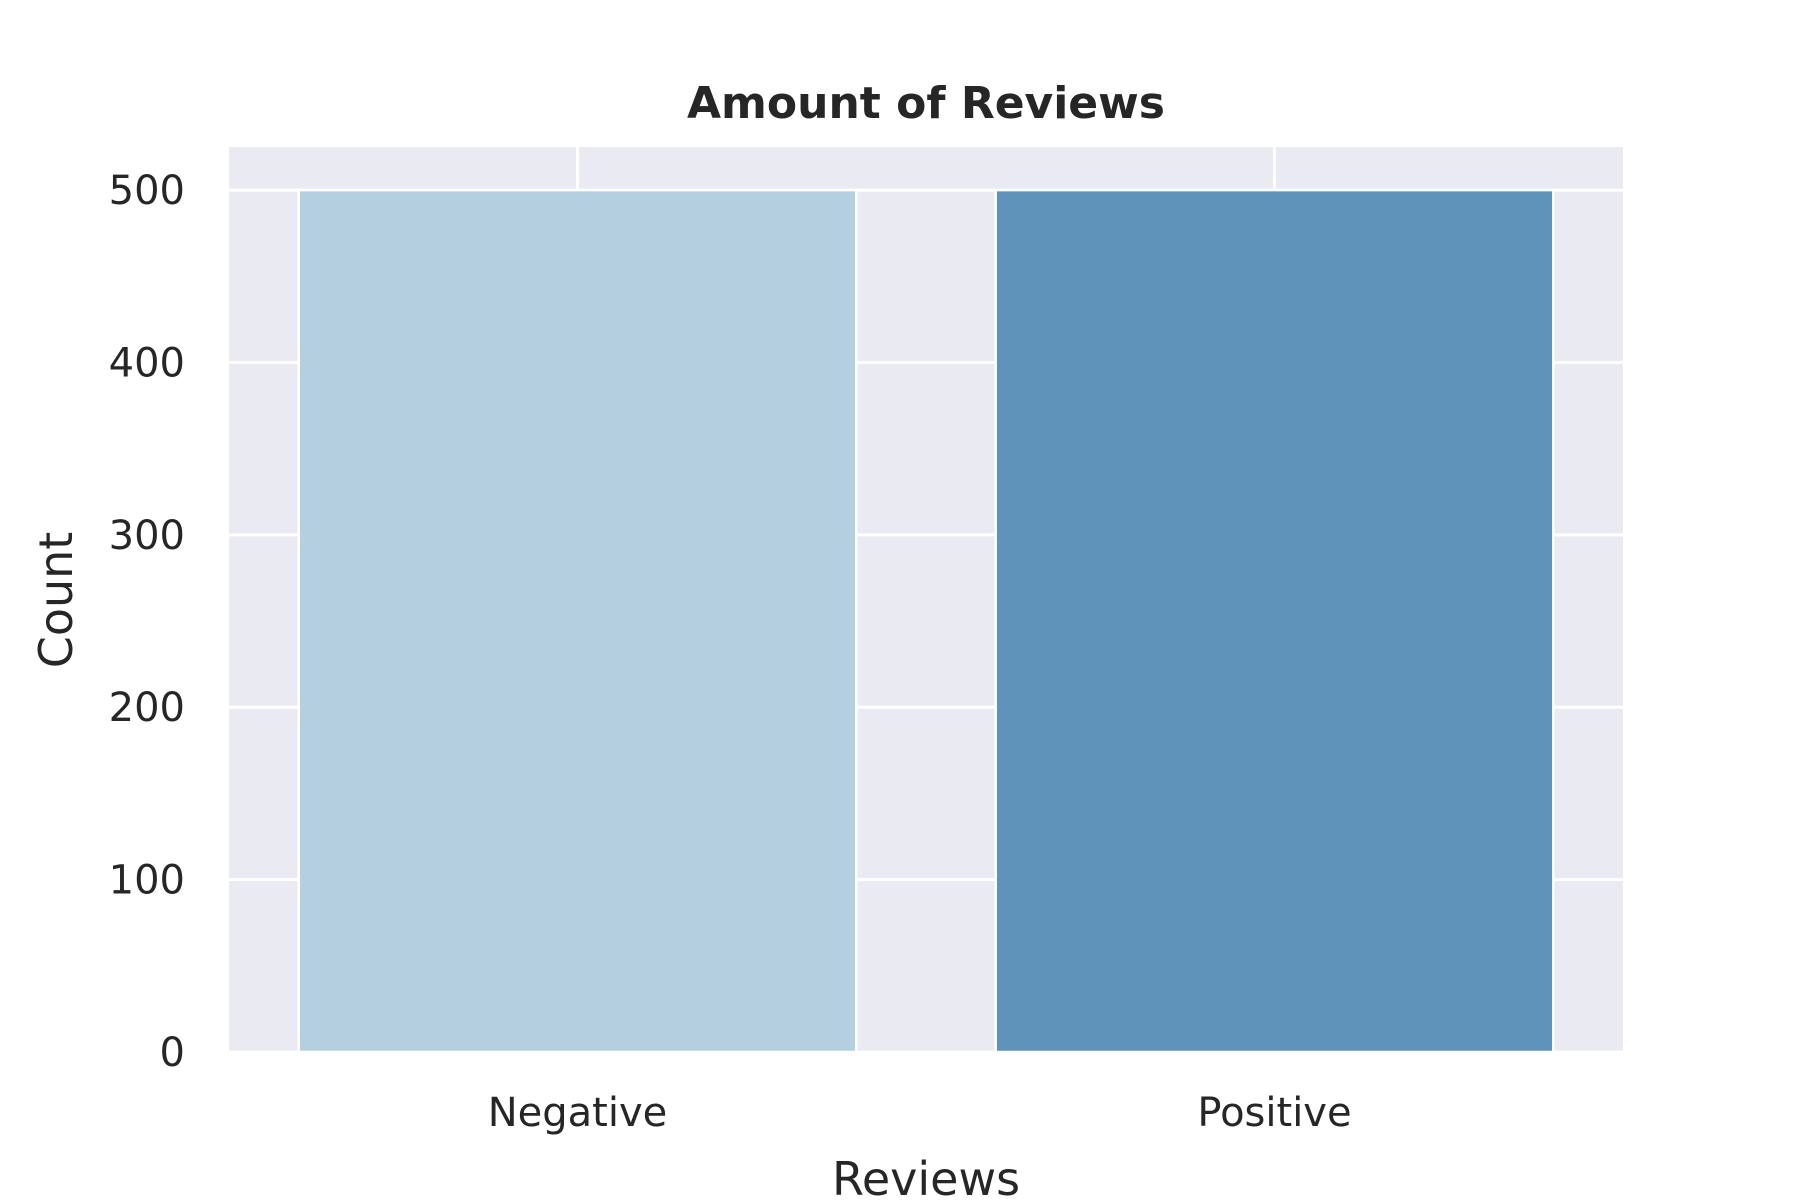  What do you see at coordinates (147, 191) in the screenshot?
I see `y-tick-label: 500` at bounding box center [147, 191].